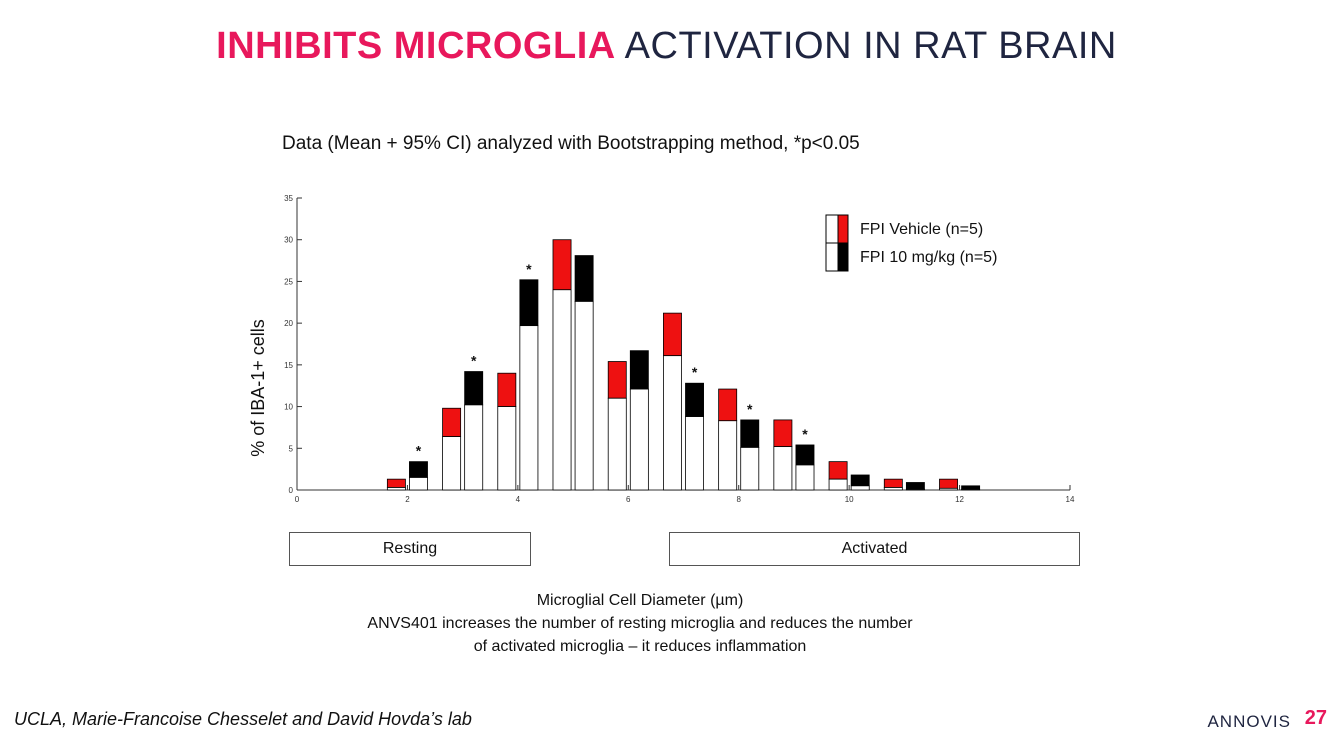 Image resolution: width=1333 pixels, height=749 pixels. What do you see at coordinates (1070, 499) in the screenshot?
I see `x-tick-label: 14` at bounding box center [1070, 499].